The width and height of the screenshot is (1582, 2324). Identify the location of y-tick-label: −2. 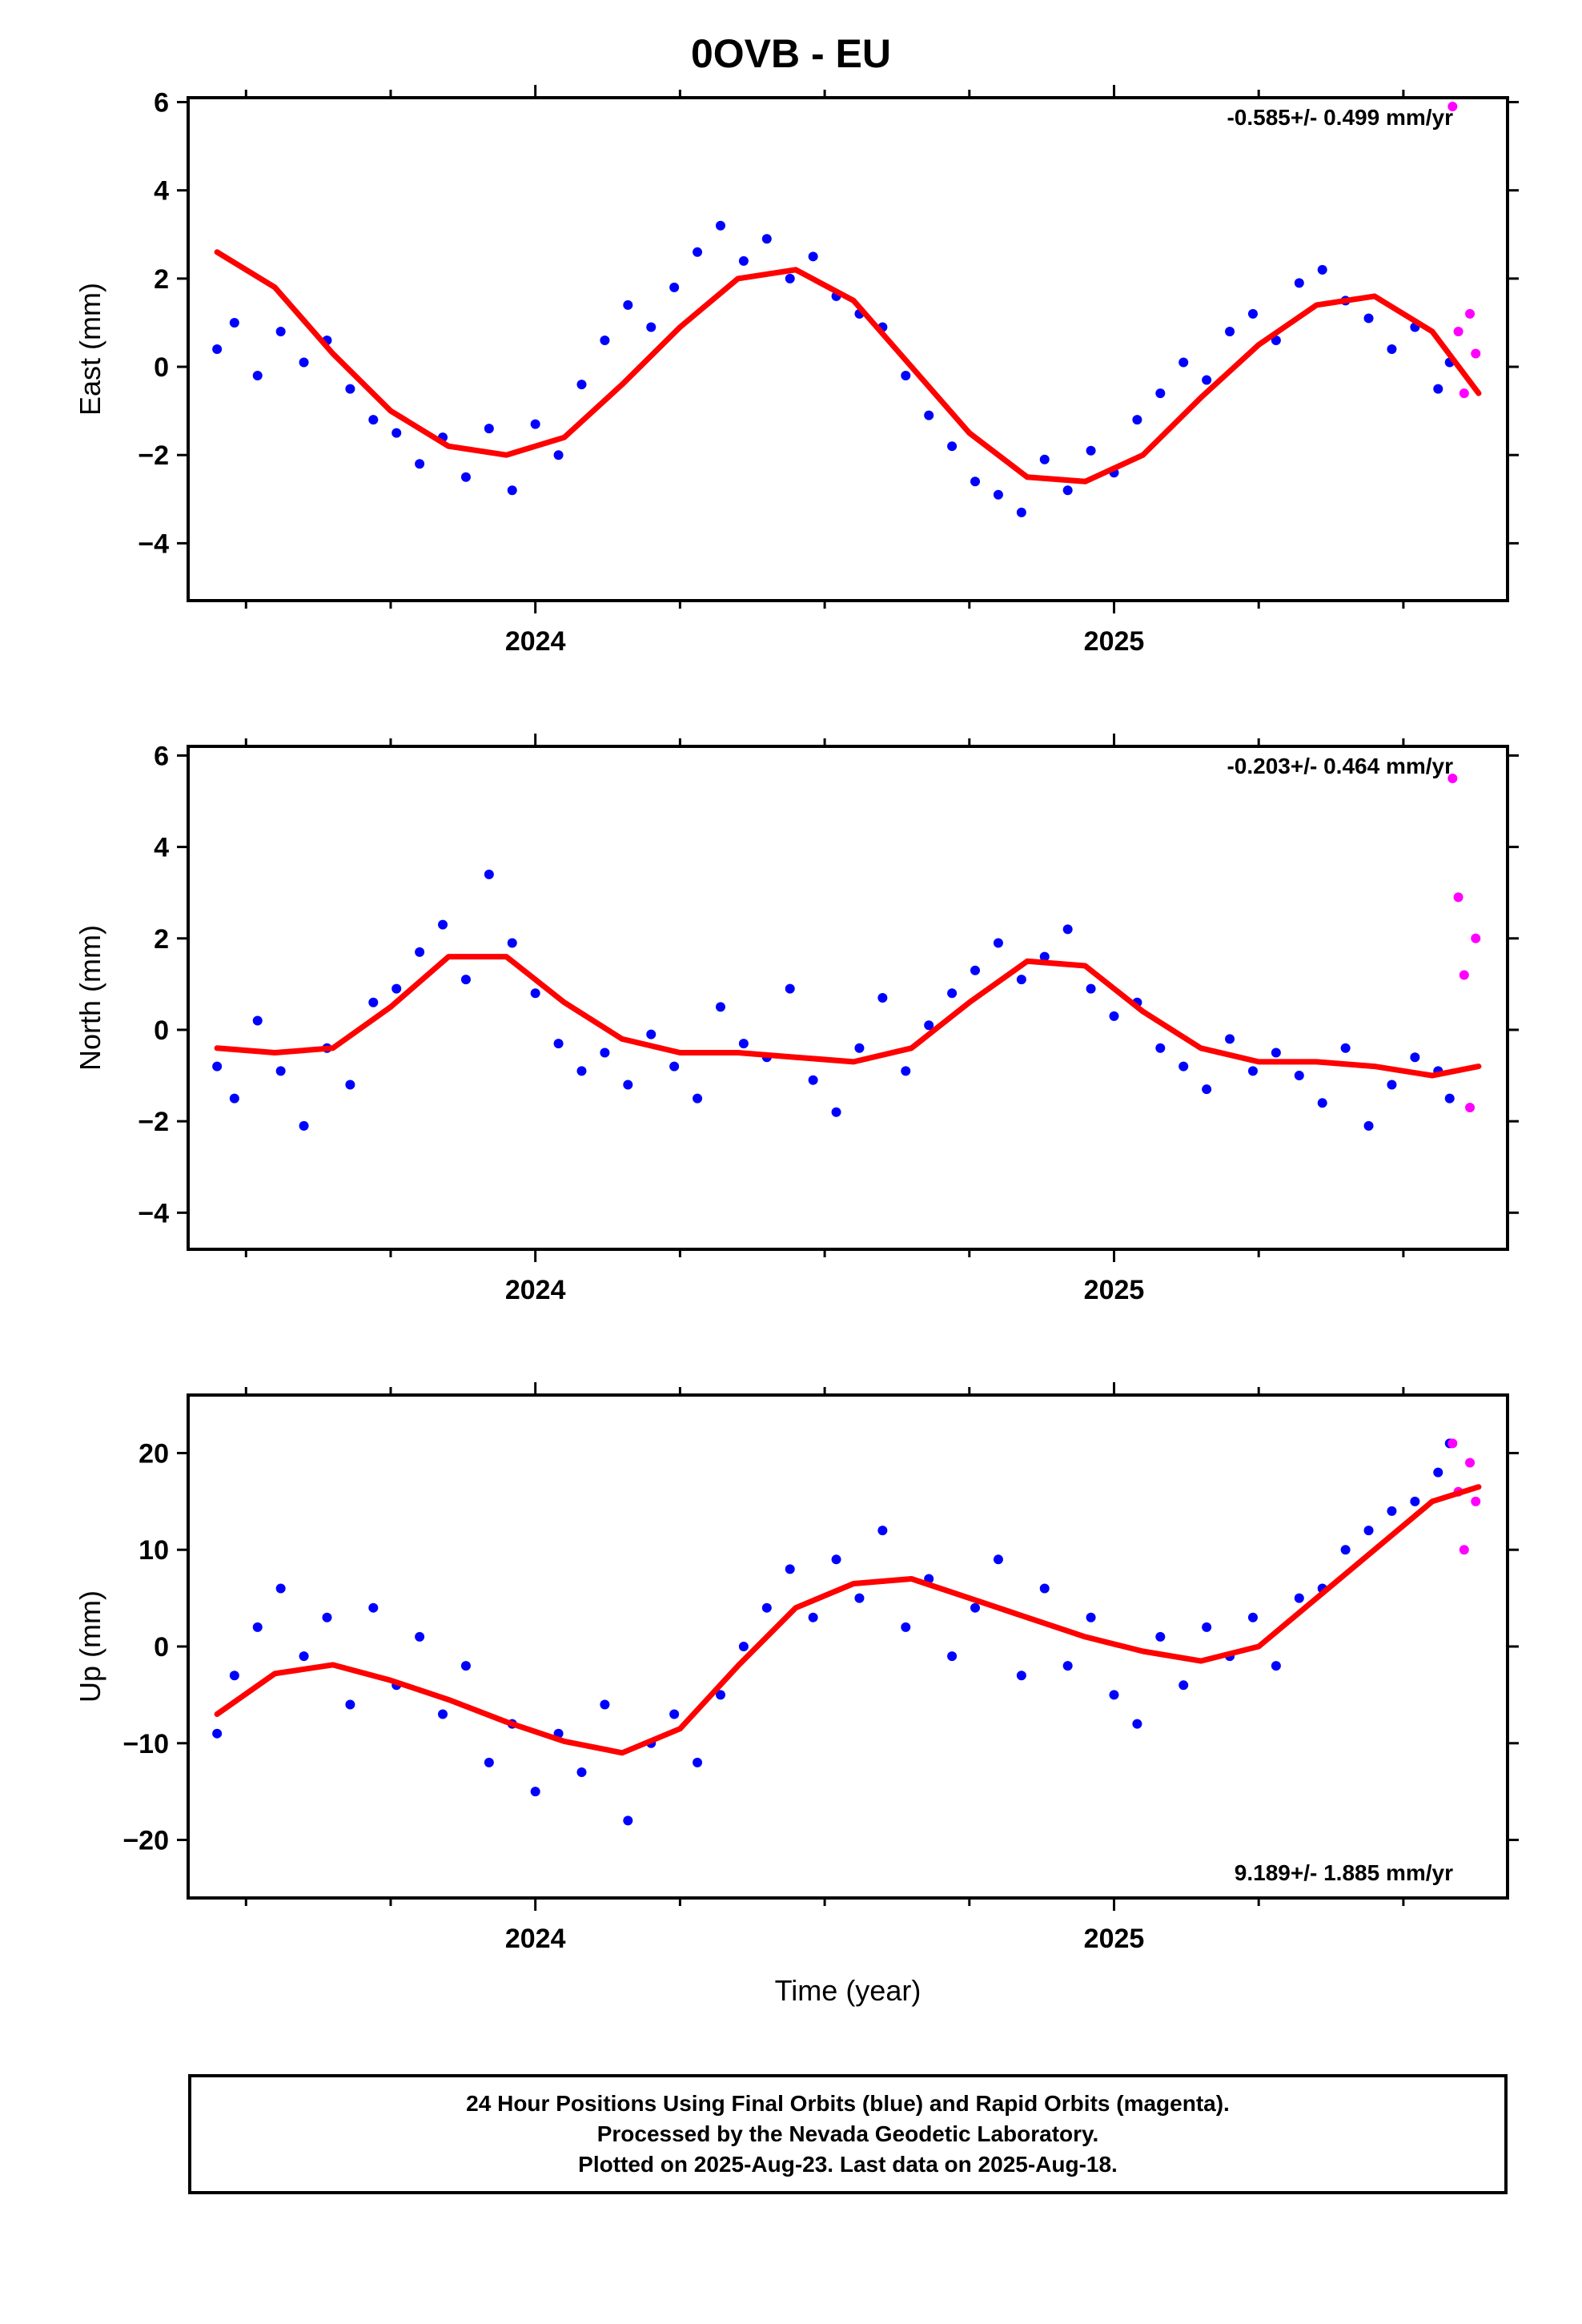
(154, 1122).